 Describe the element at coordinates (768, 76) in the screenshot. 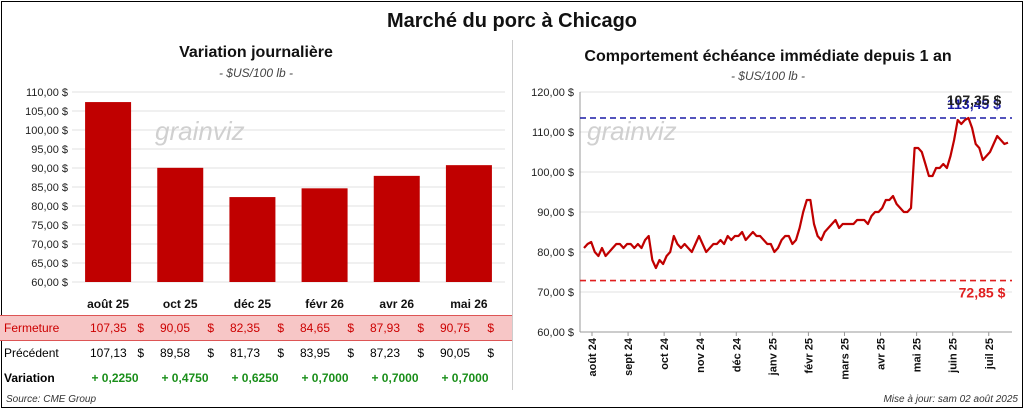

I see `right-chart-unit: - $US/100 lb -` at that location.